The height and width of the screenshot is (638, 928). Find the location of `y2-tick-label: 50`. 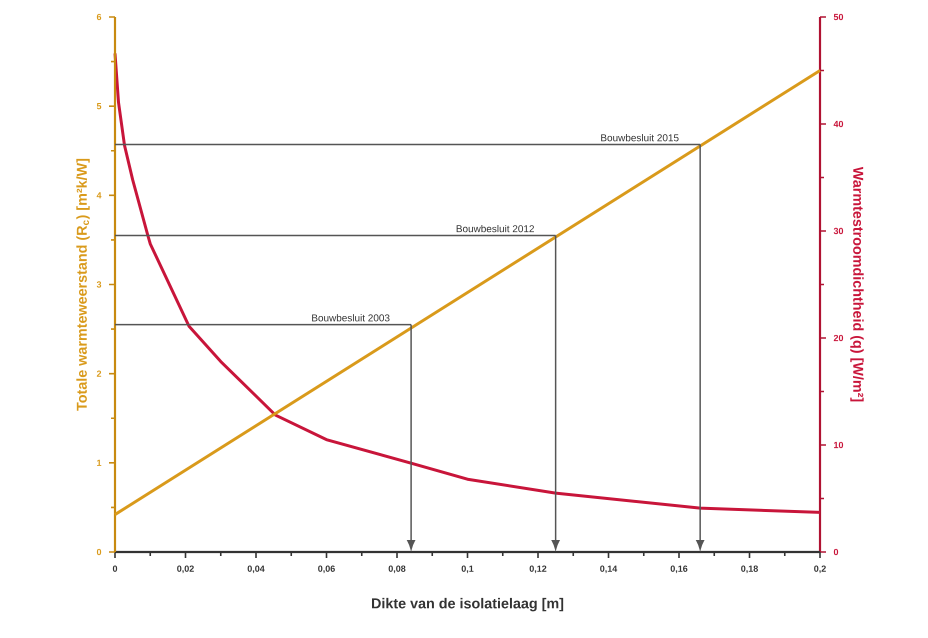

y2-tick-label: 50 is located at coordinates (839, 17).